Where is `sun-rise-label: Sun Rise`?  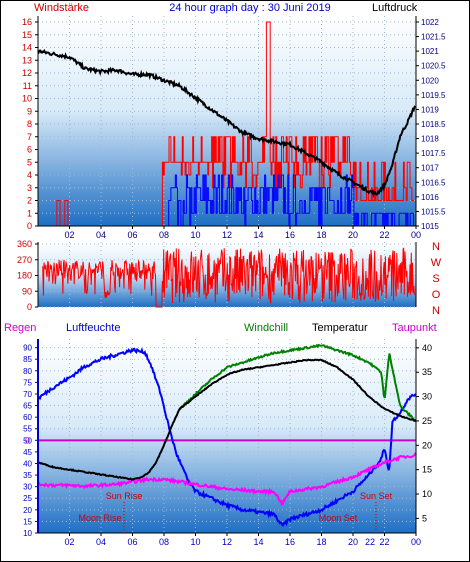 sun-rise-label: Sun Rise is located at coordinates (124, 496).